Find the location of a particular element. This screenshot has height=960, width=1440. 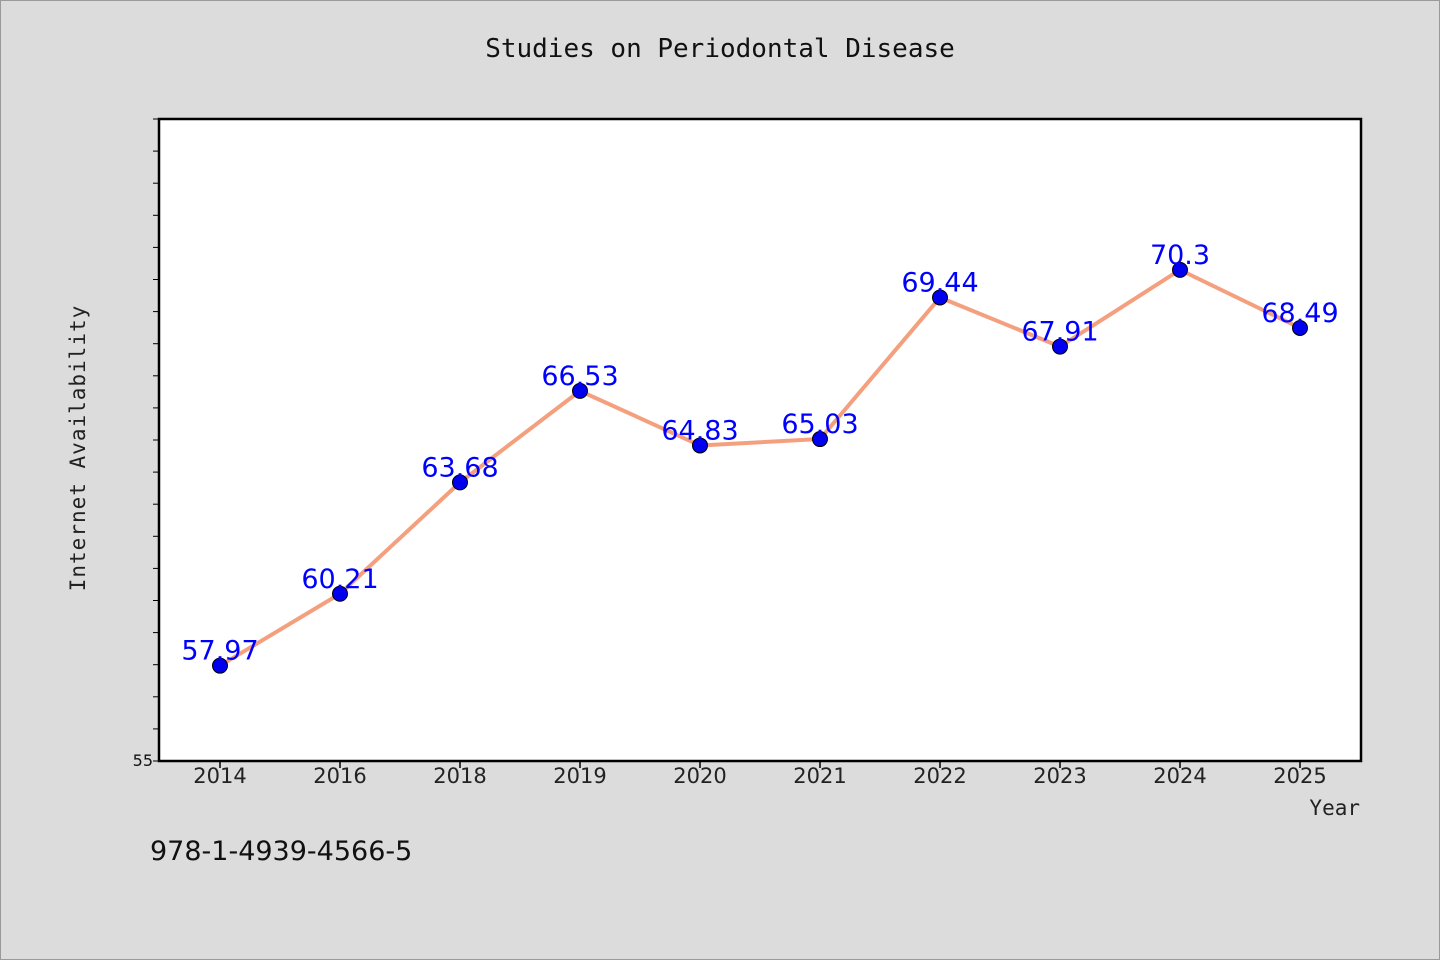

isbn-text: 978-1-4939-4566-5 is located at coordinates (281, 851).